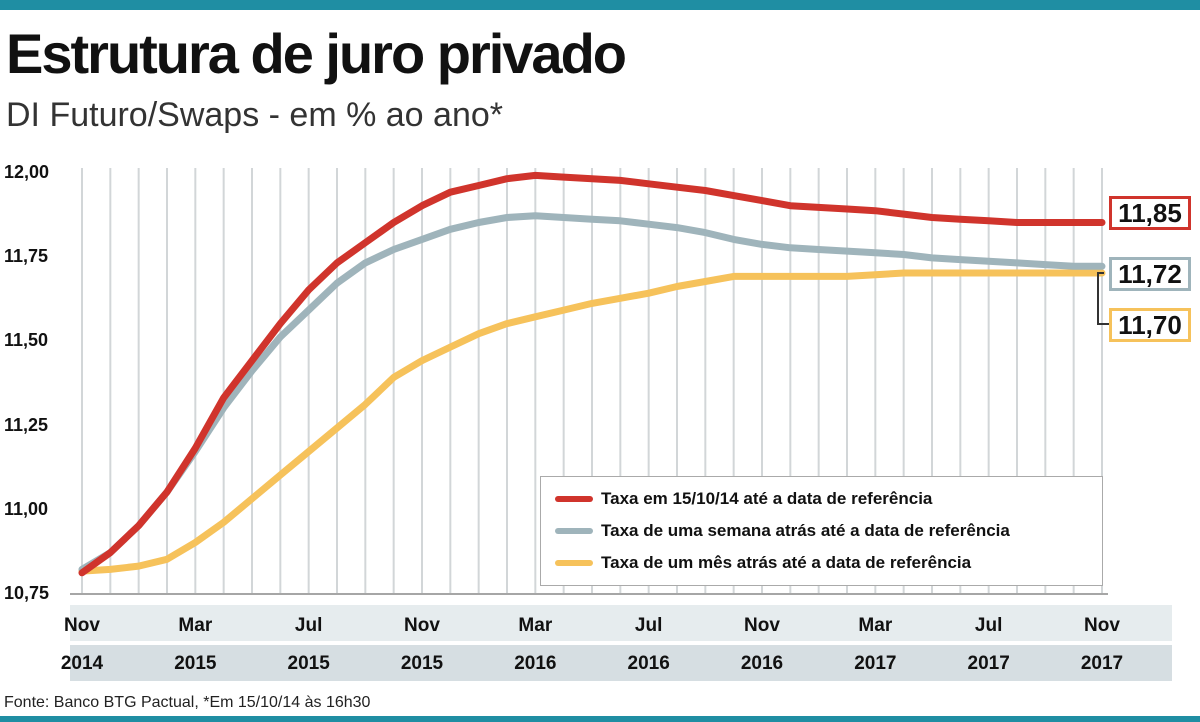 Image resolution: width=1200 pixels, height=722 pixels. What do you see at coordinates (26, 424) in the screenshot?
I see `y-tick-label: 11,25` at bounding box center [26, 424].